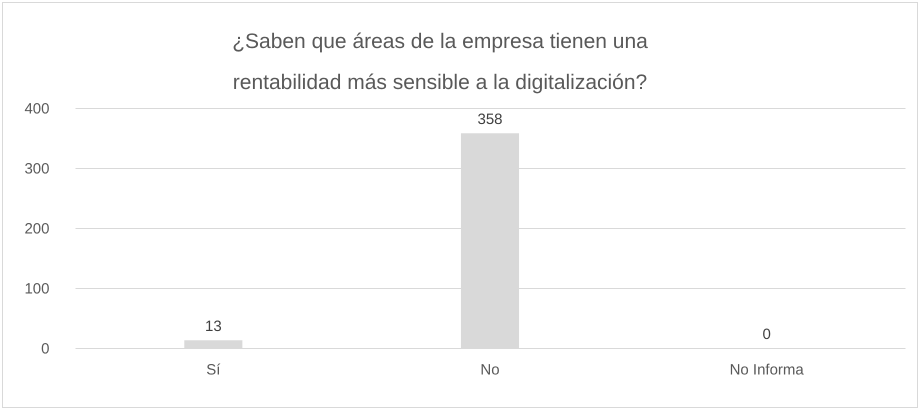 Image resolution: width=922 pixels, height=412 pixels. Describe the element at coordinates (45, 349) in the screenshot. I see `y-tick-label: 0` at that location.